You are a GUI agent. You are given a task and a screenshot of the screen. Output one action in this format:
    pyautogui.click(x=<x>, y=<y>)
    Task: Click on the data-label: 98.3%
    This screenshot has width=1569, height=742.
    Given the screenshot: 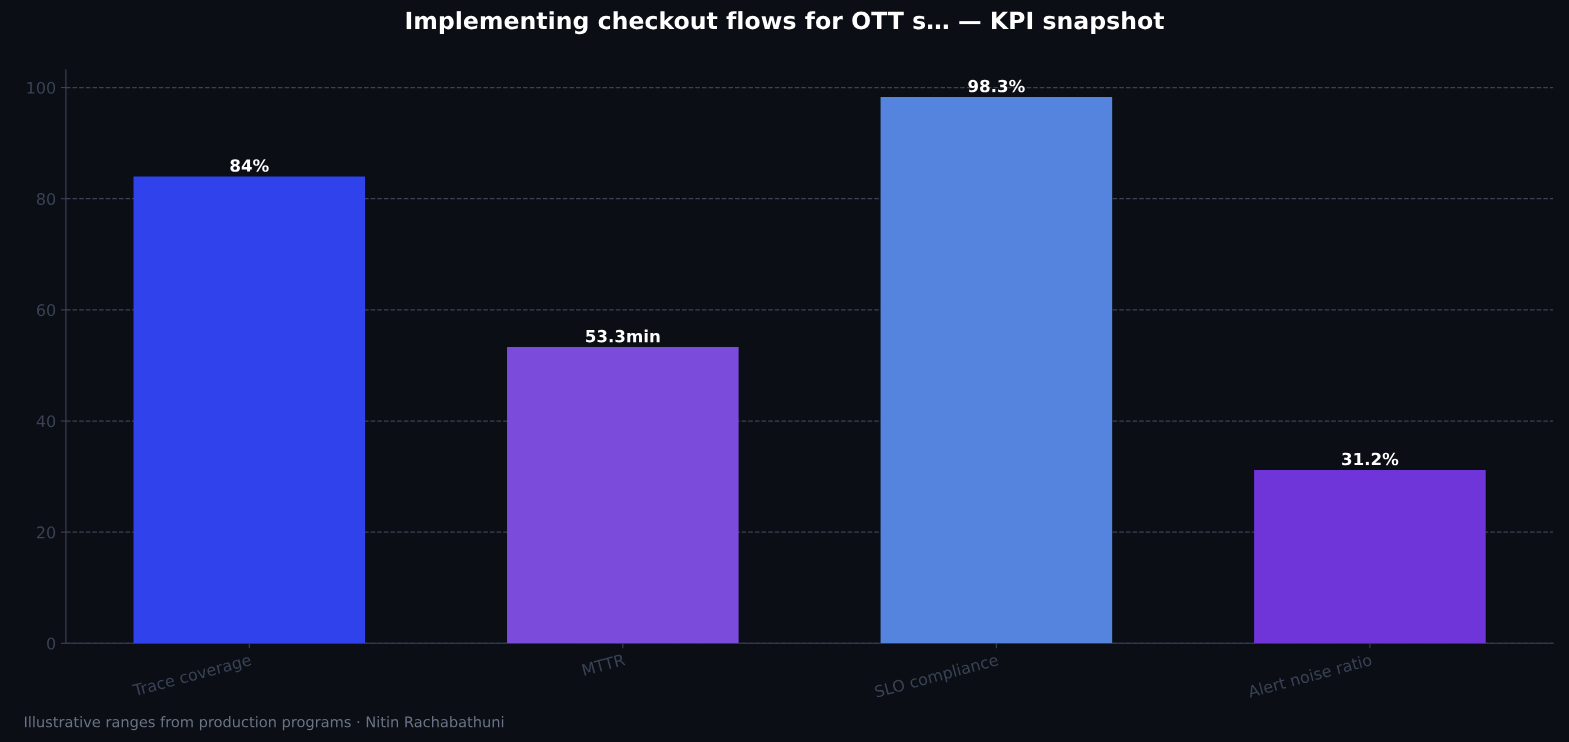 What is the action you would take?
    pyautogui.click(x=996, y=86)
    